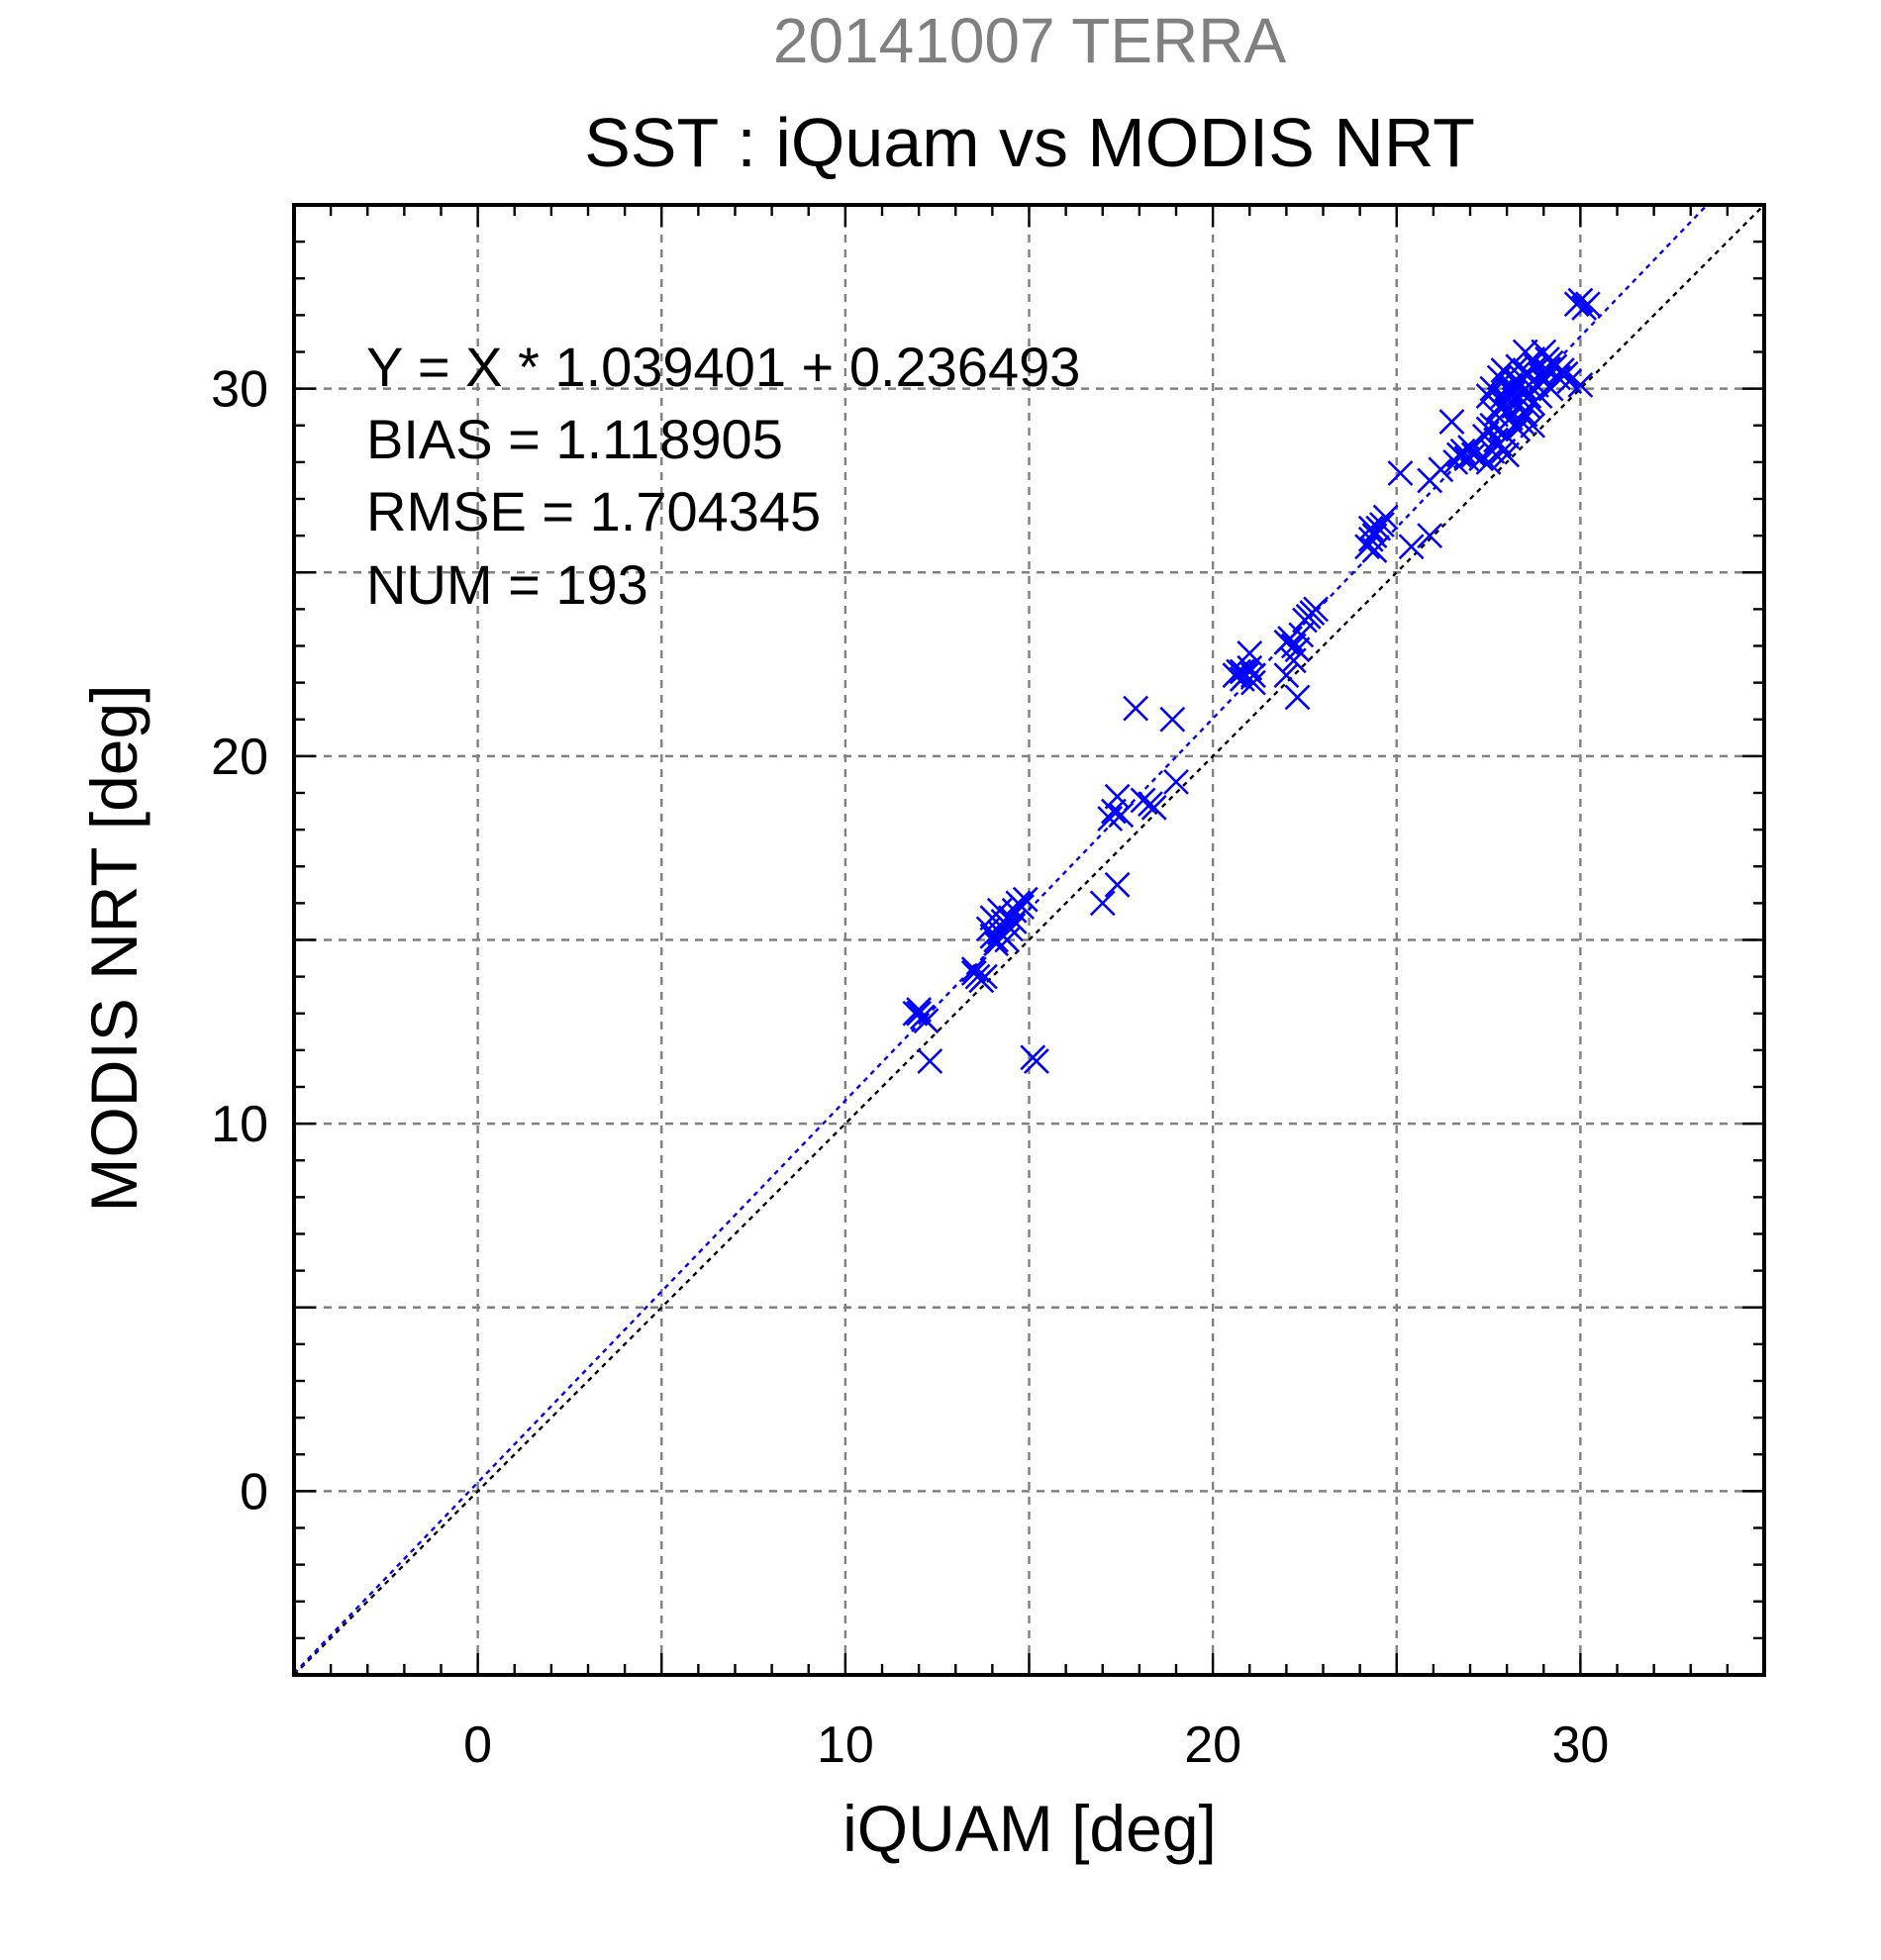 The image size is (1881, 1960). I want to click on y-tick-label: 0, so click(254, 1491).